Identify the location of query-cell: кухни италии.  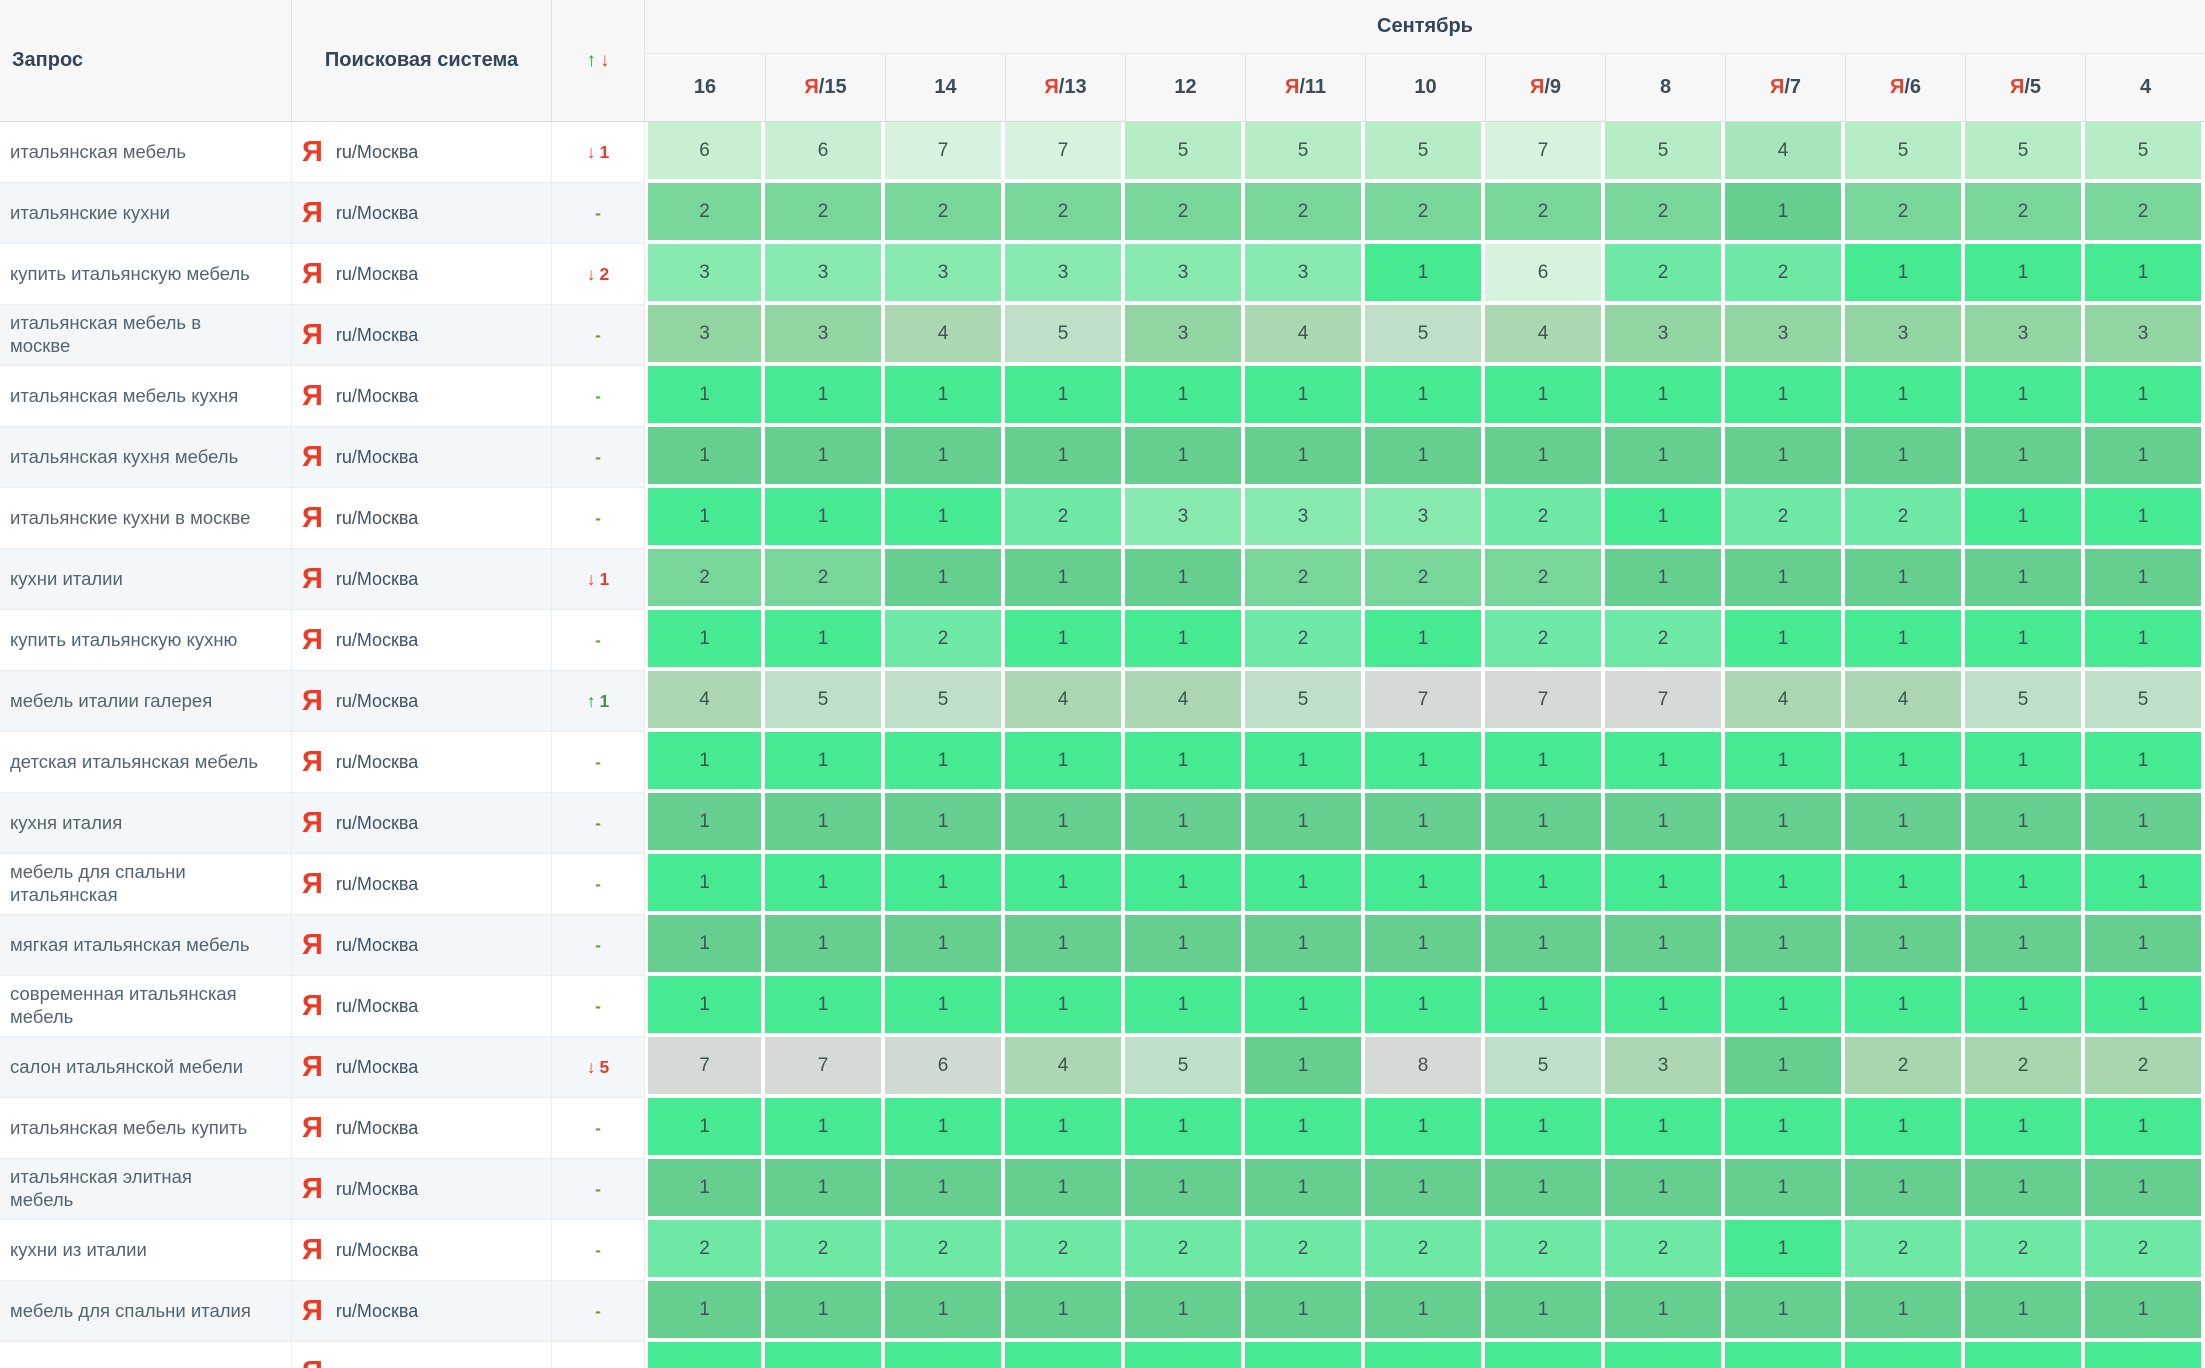
(146, 579).